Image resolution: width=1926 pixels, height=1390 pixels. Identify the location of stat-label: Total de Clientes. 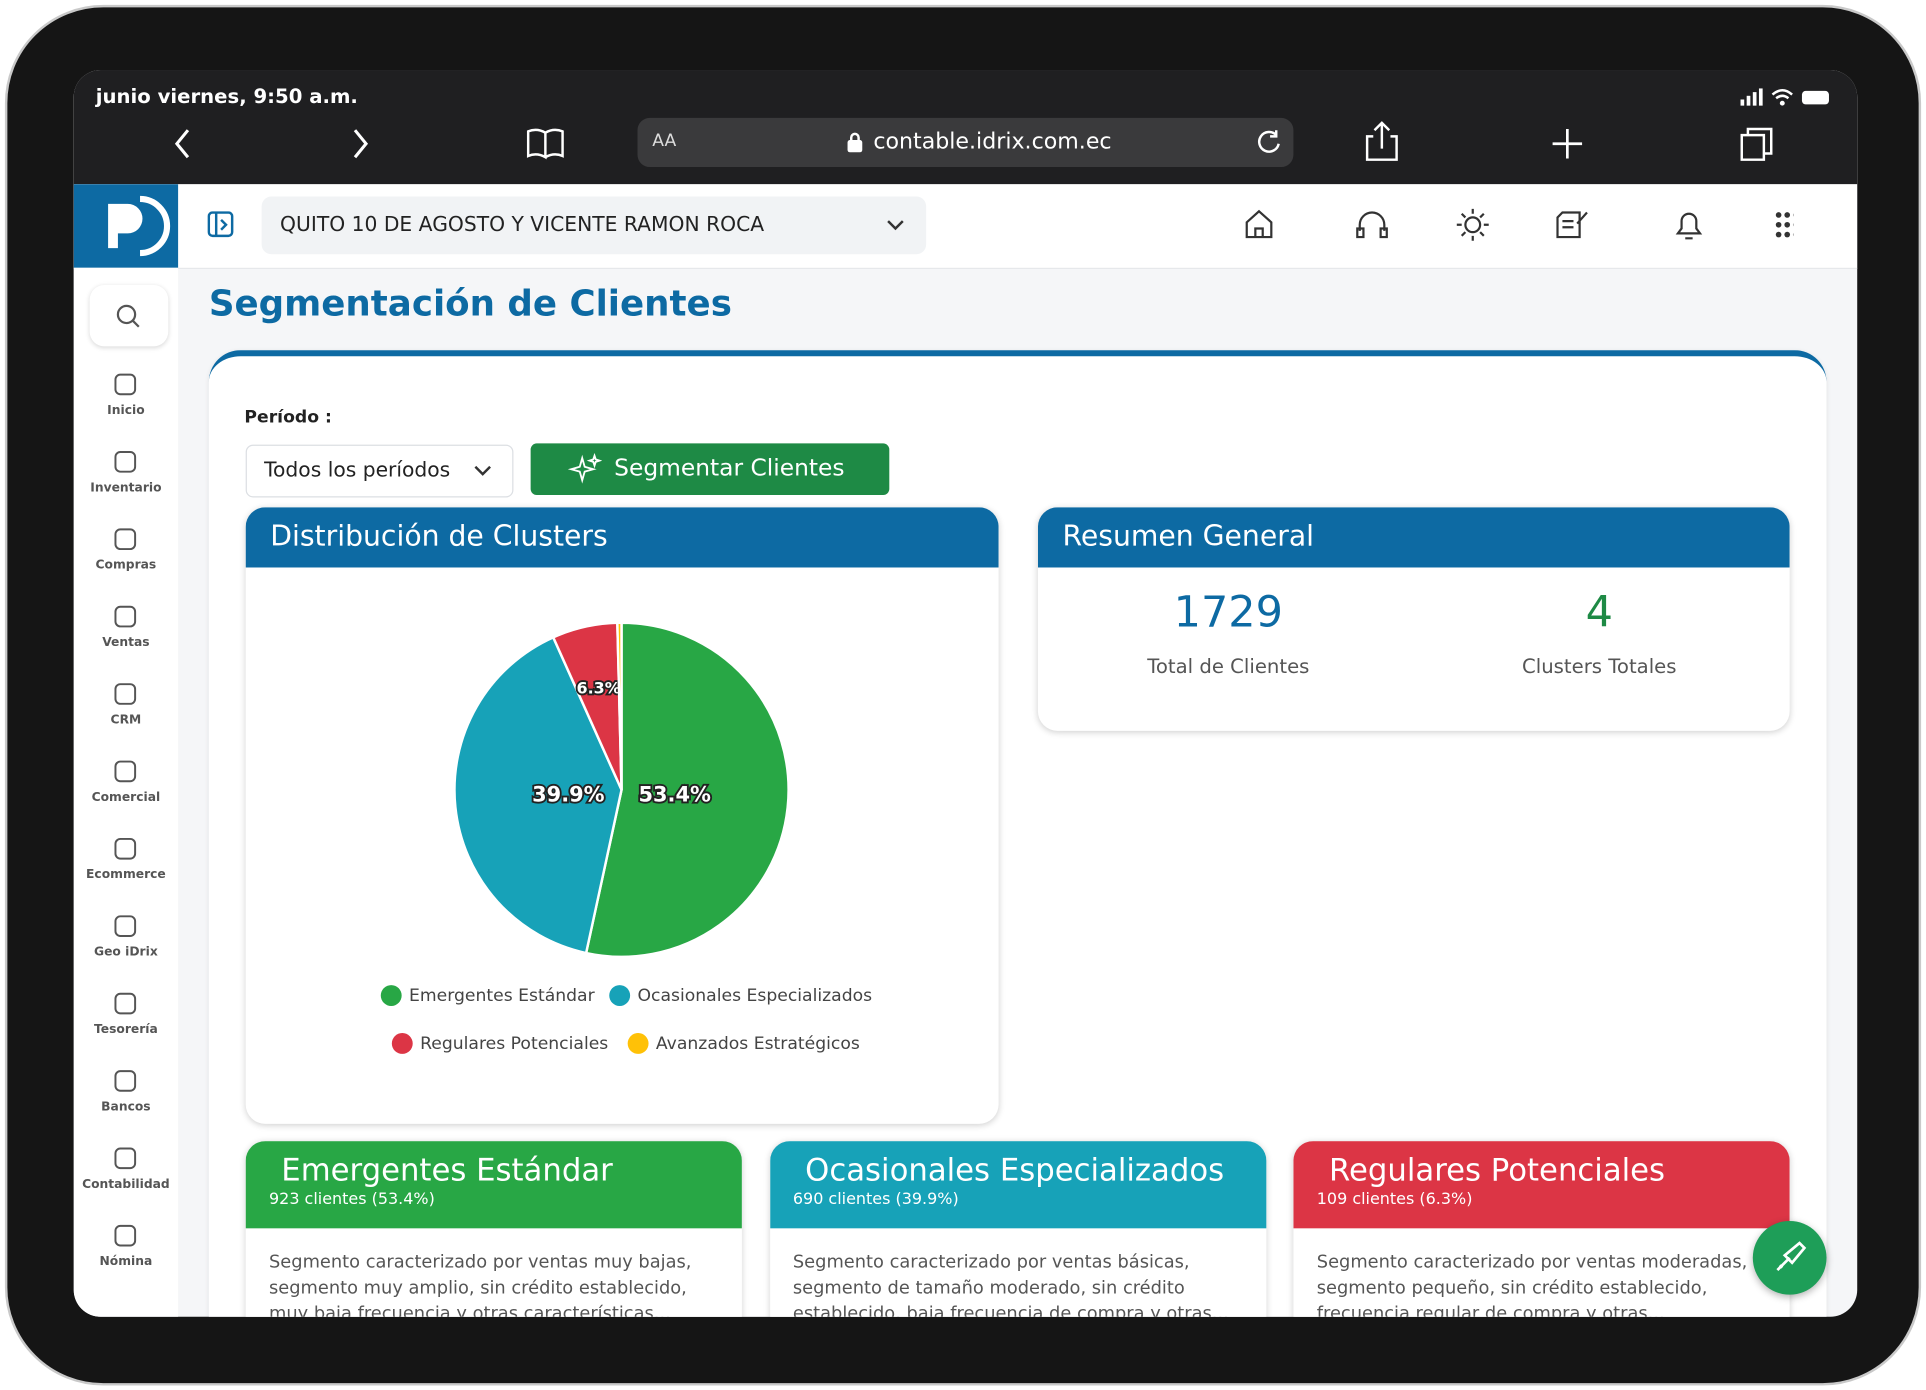
(1228, 666).